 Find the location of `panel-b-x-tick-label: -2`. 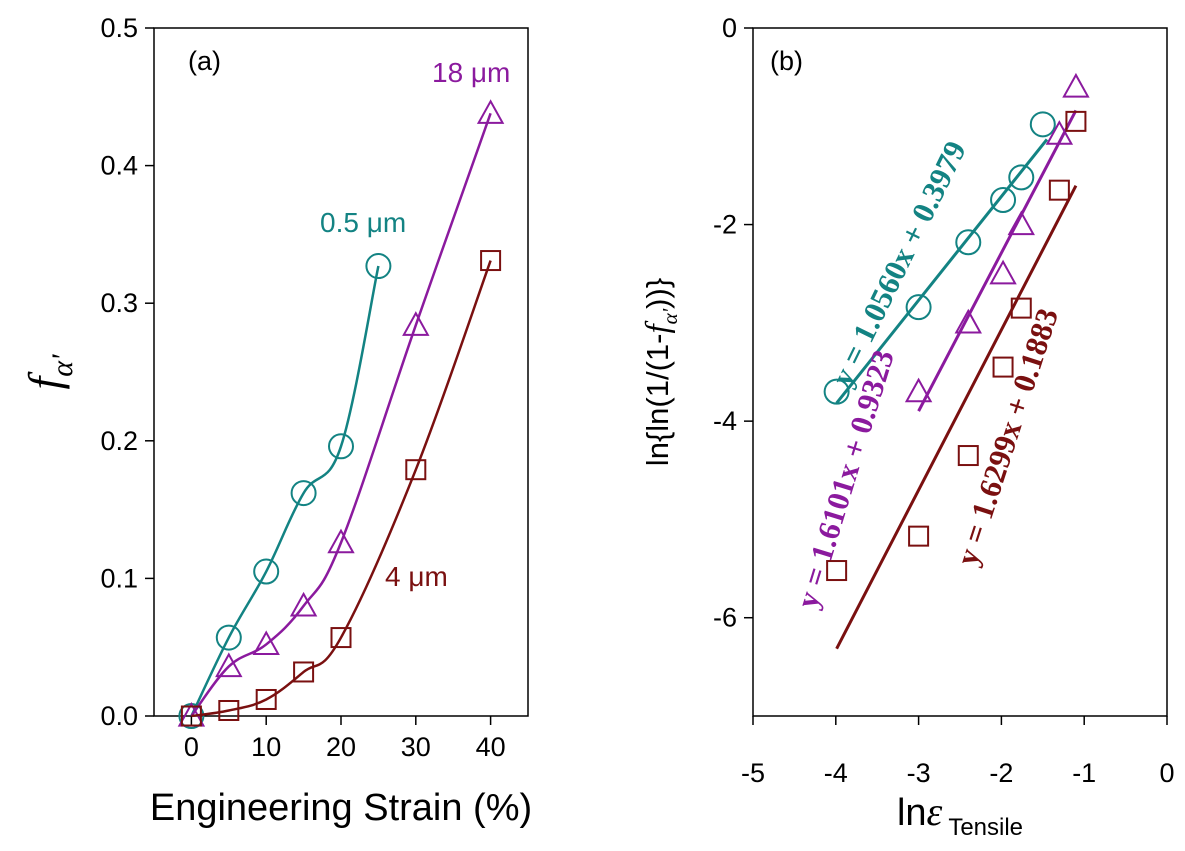

panel-b-x-tick-label: -2 is located at coordinates (1001, 773).